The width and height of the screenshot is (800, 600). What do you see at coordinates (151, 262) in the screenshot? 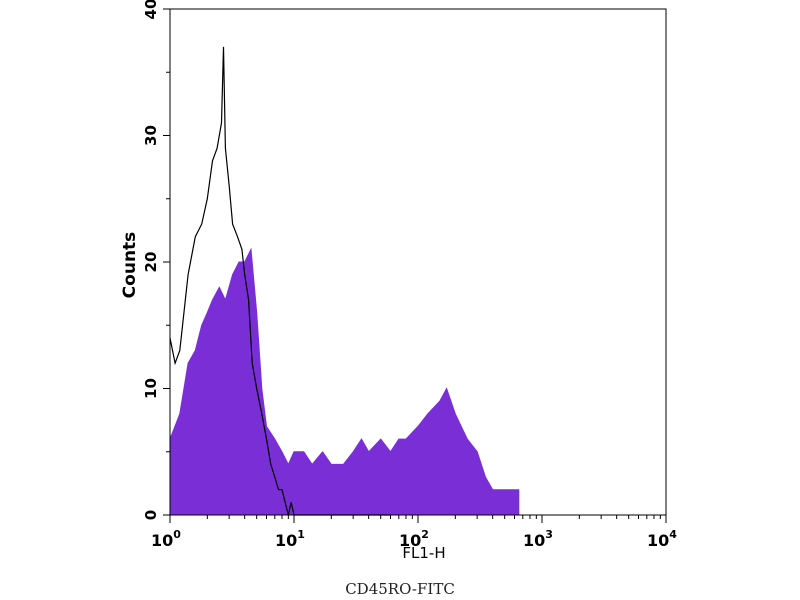
I see `y-tick-label: 20` at bounding box center [151, 262].